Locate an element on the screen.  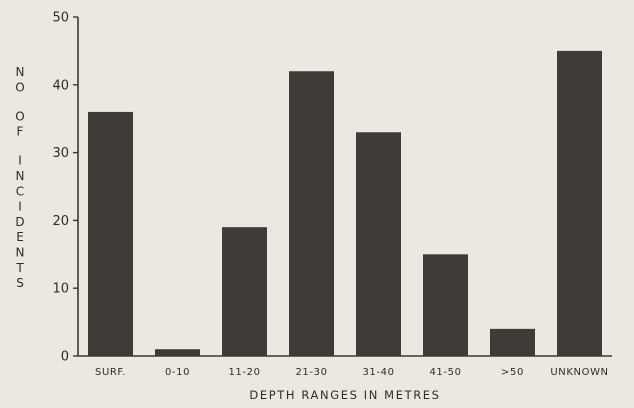
x-tick-label: 11-20 is located at coordinates (244, 372).